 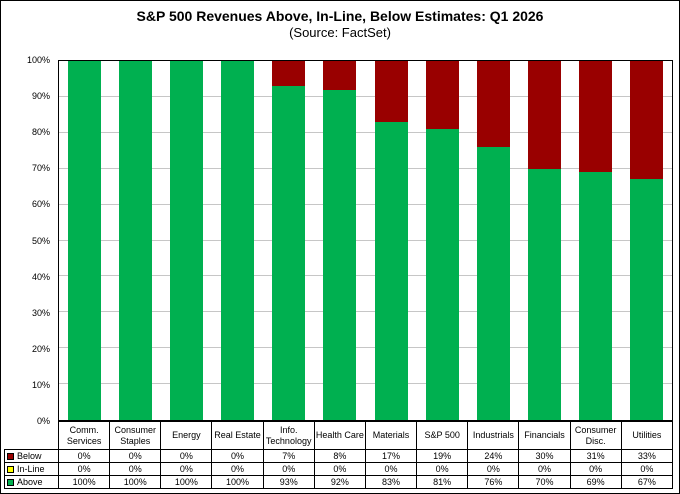 What do you see at coordinates (84, 435) in the screenshot?
I see `category-header: Comm. Services` at bounding box center [84, 435].